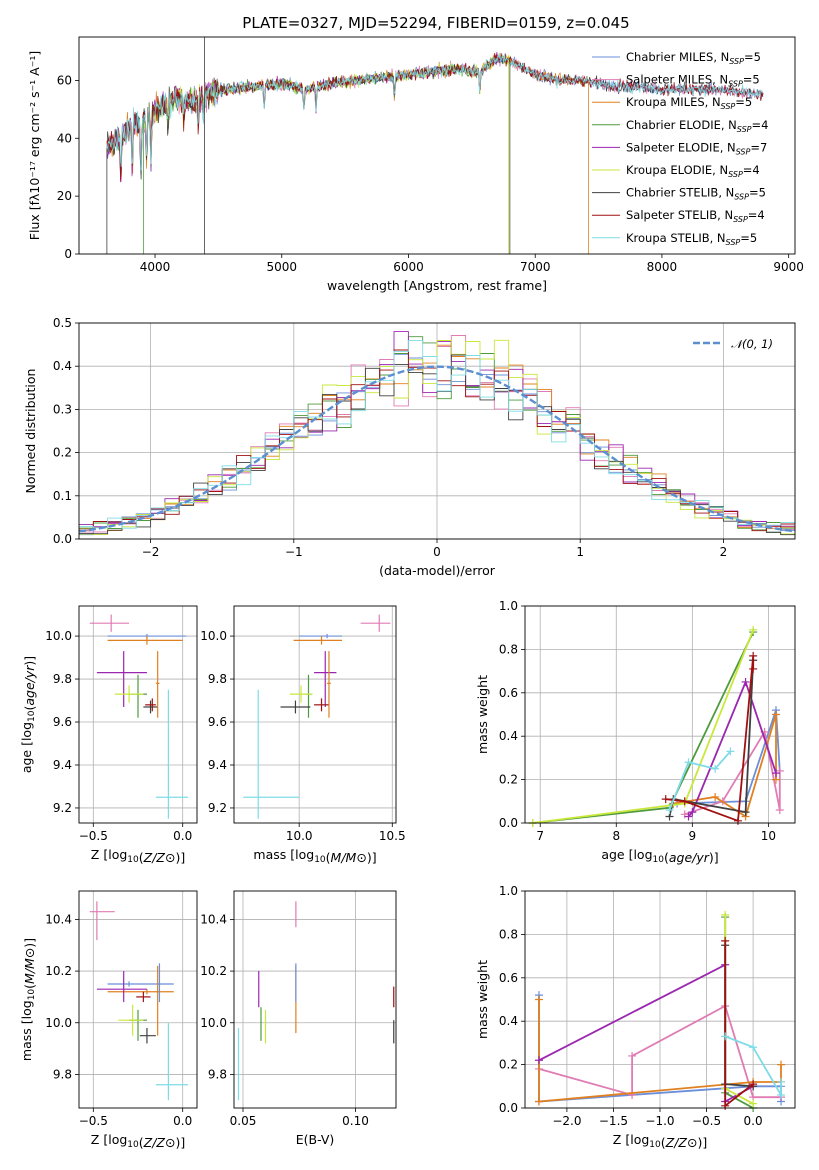  I want to click on legend-label: Kroupa MILES, NSSP=5, so click(689, 103).